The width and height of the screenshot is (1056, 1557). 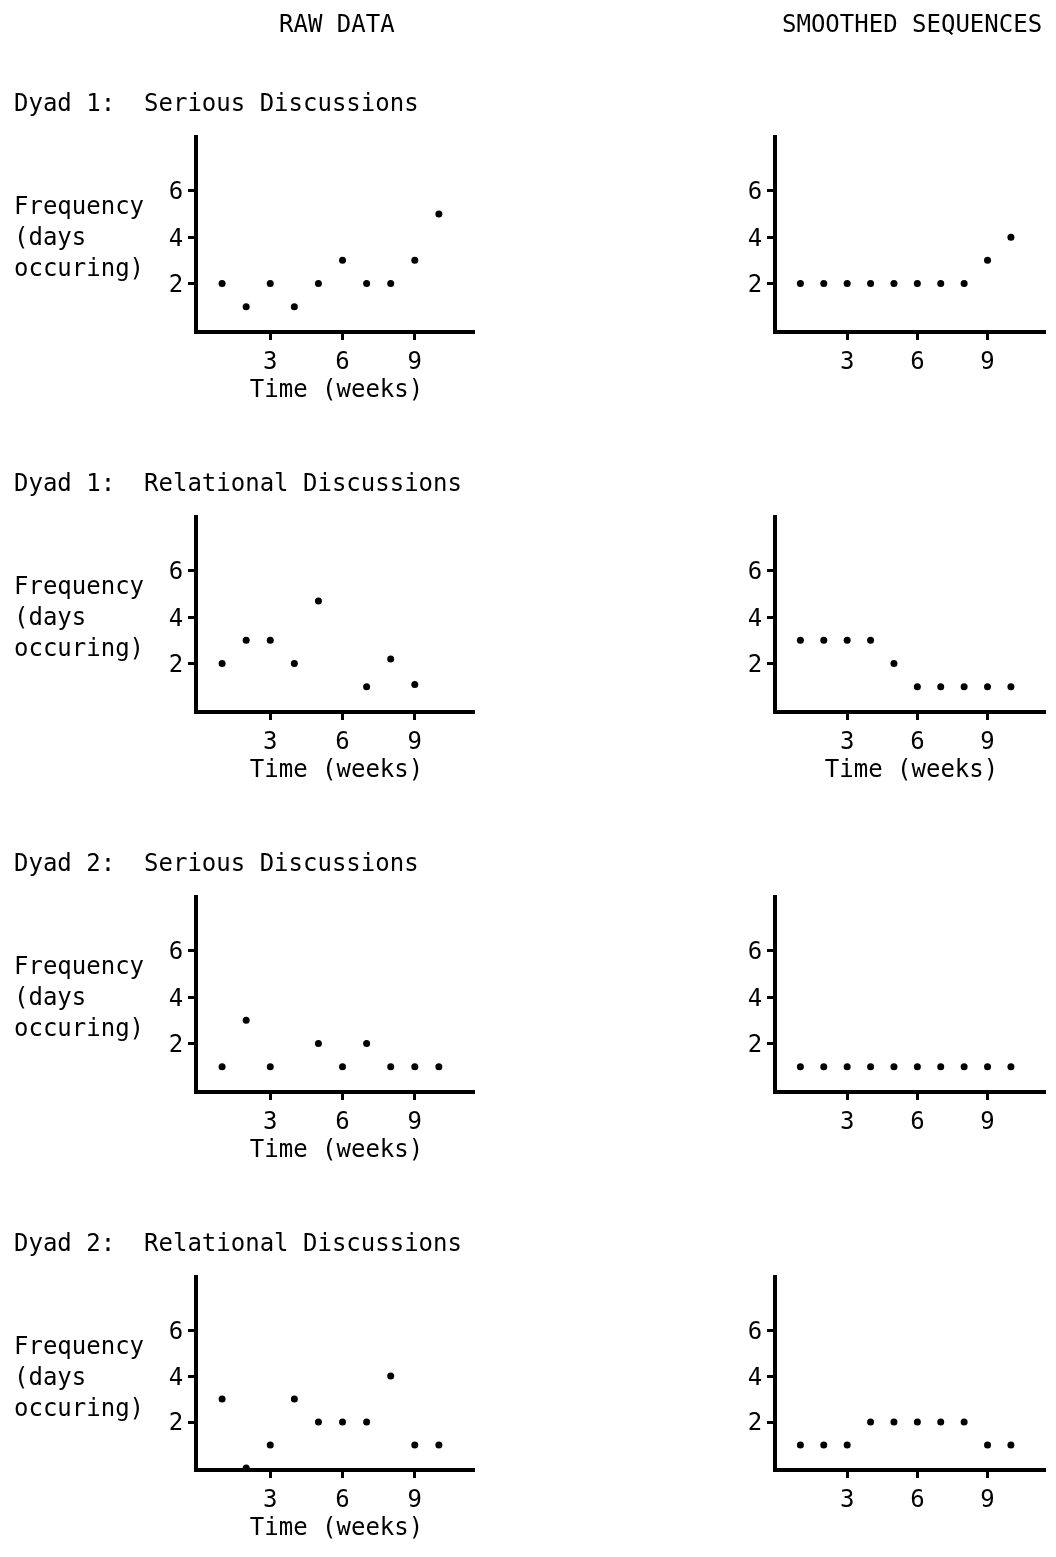 What do you see at coordinates (337, 24) in the screenshot?
I see `text: RAW DATA` at bounding box center [337, 24].